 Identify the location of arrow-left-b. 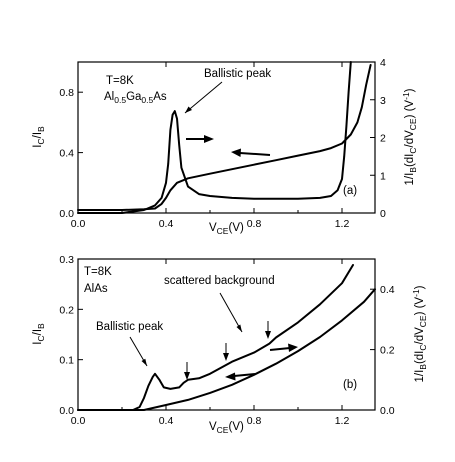
(244, 375).